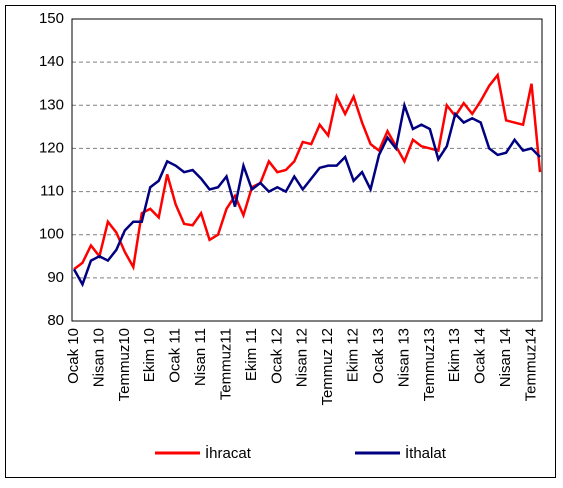  I want to click on x-tick-label: Temmuz 12, so click(327, 367).